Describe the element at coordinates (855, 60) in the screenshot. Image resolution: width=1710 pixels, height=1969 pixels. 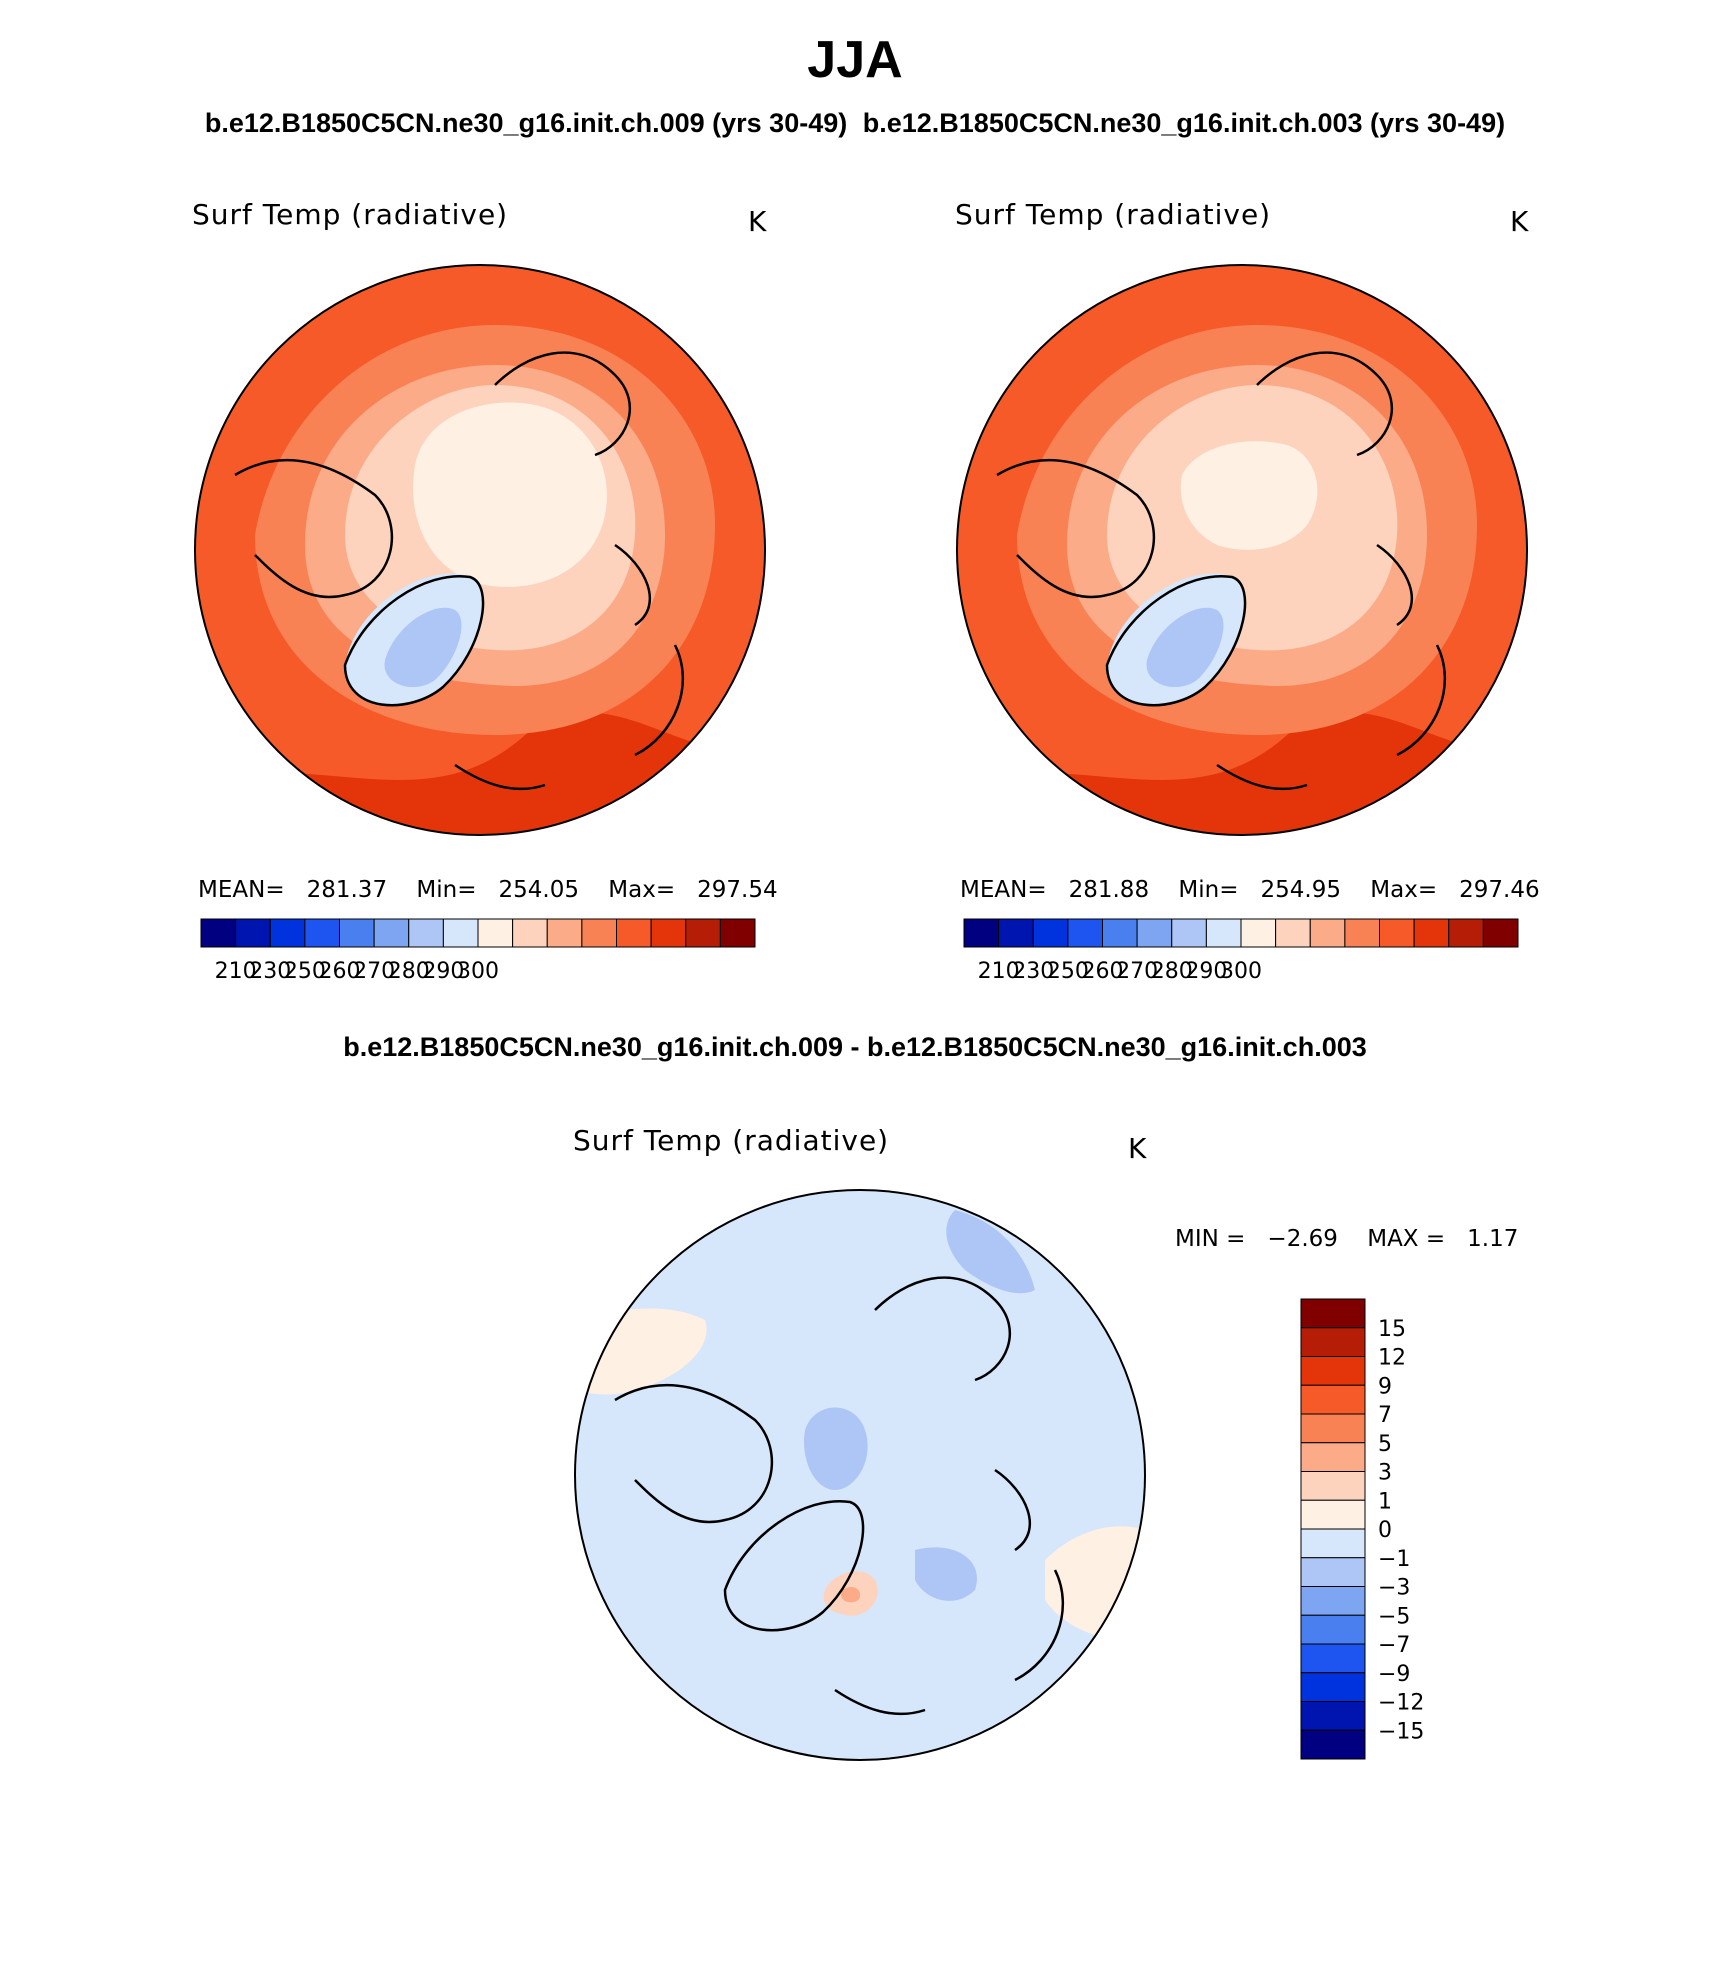
I see `page-title: JJA` at that location.